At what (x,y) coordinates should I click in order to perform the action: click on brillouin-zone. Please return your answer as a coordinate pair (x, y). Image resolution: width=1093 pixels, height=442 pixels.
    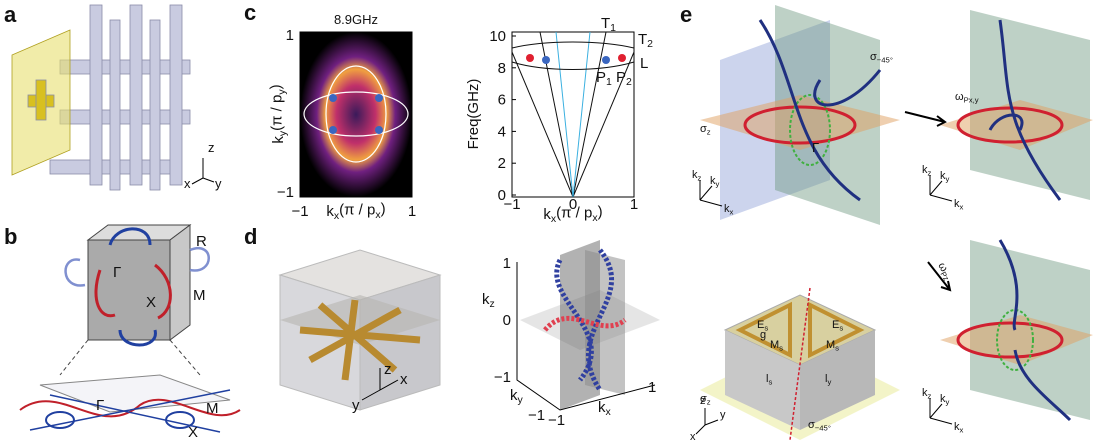
    Looking at the image, I should click on (130, 328).